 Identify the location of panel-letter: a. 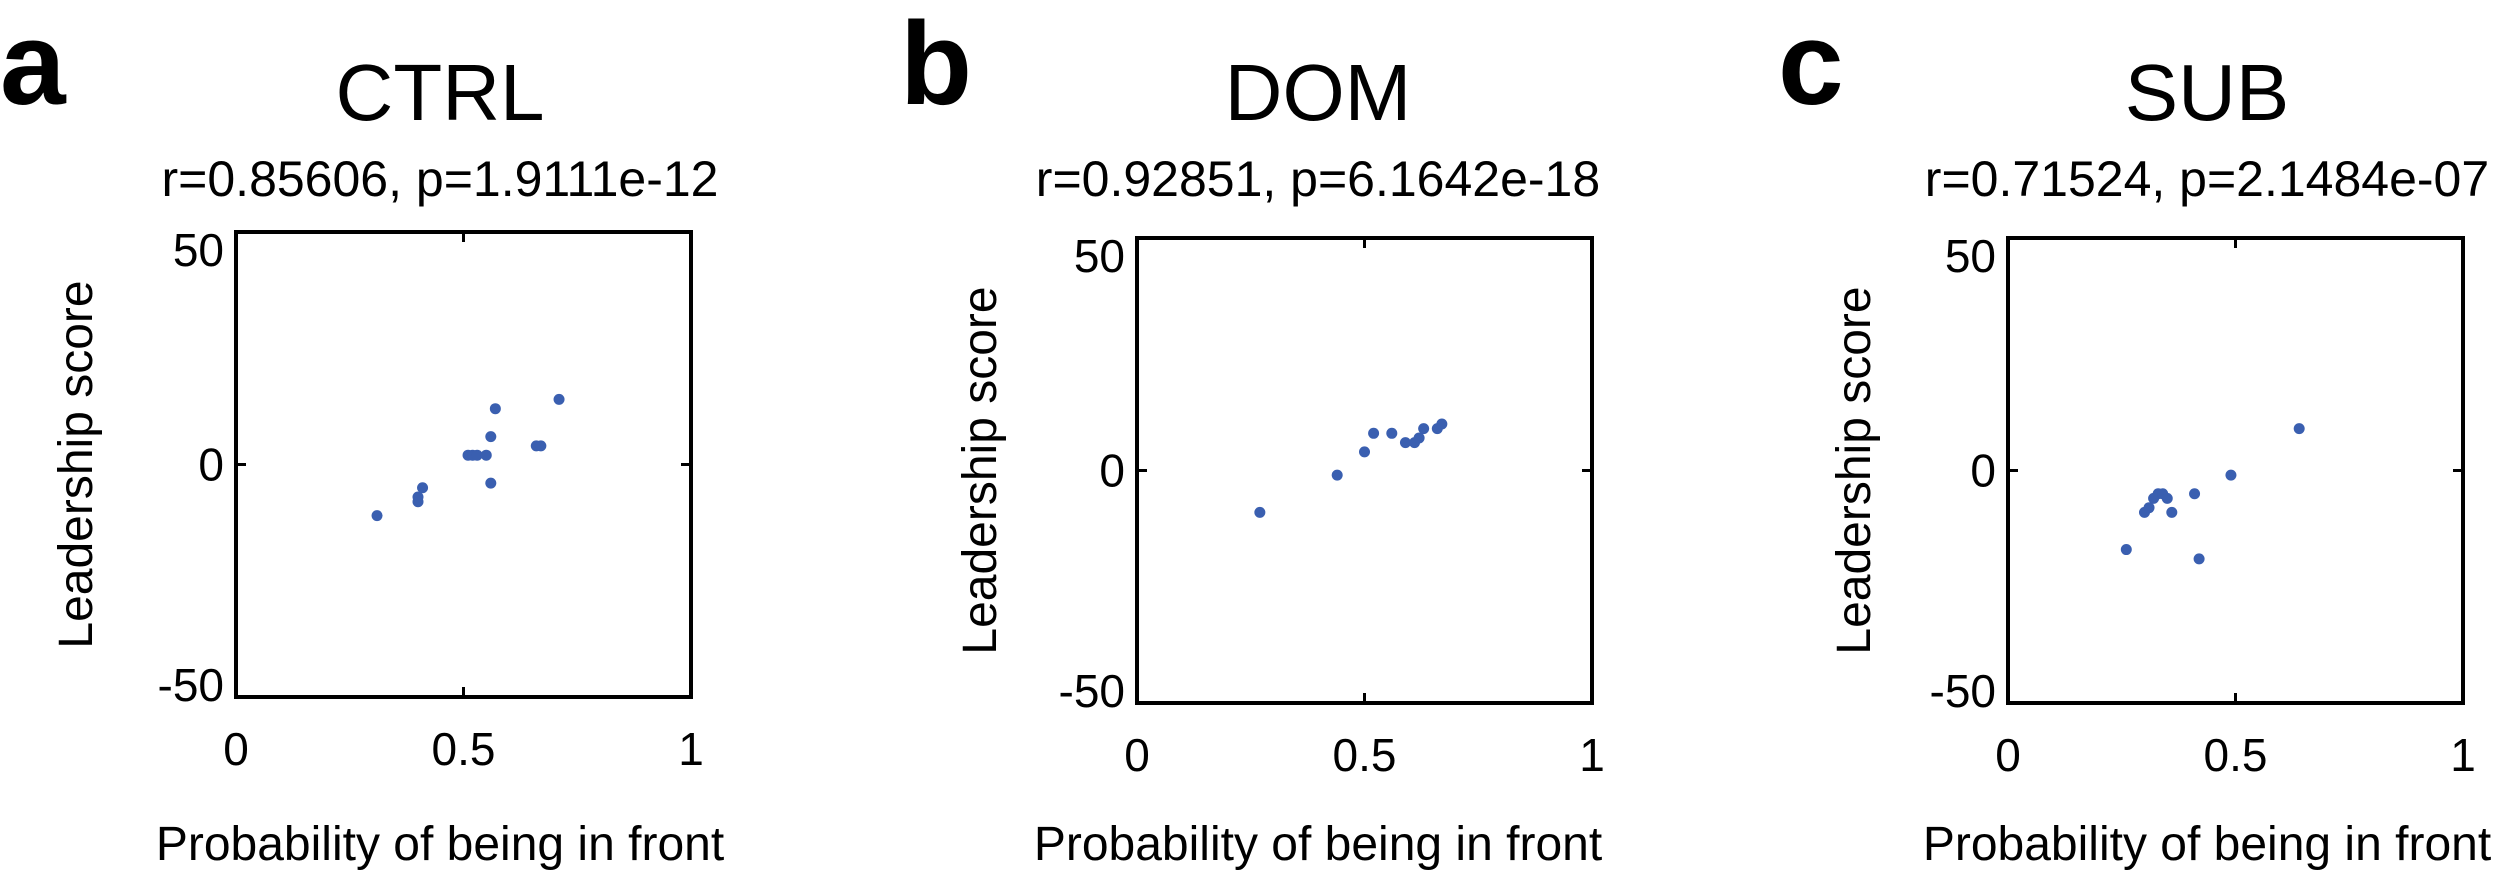
(33, 65).